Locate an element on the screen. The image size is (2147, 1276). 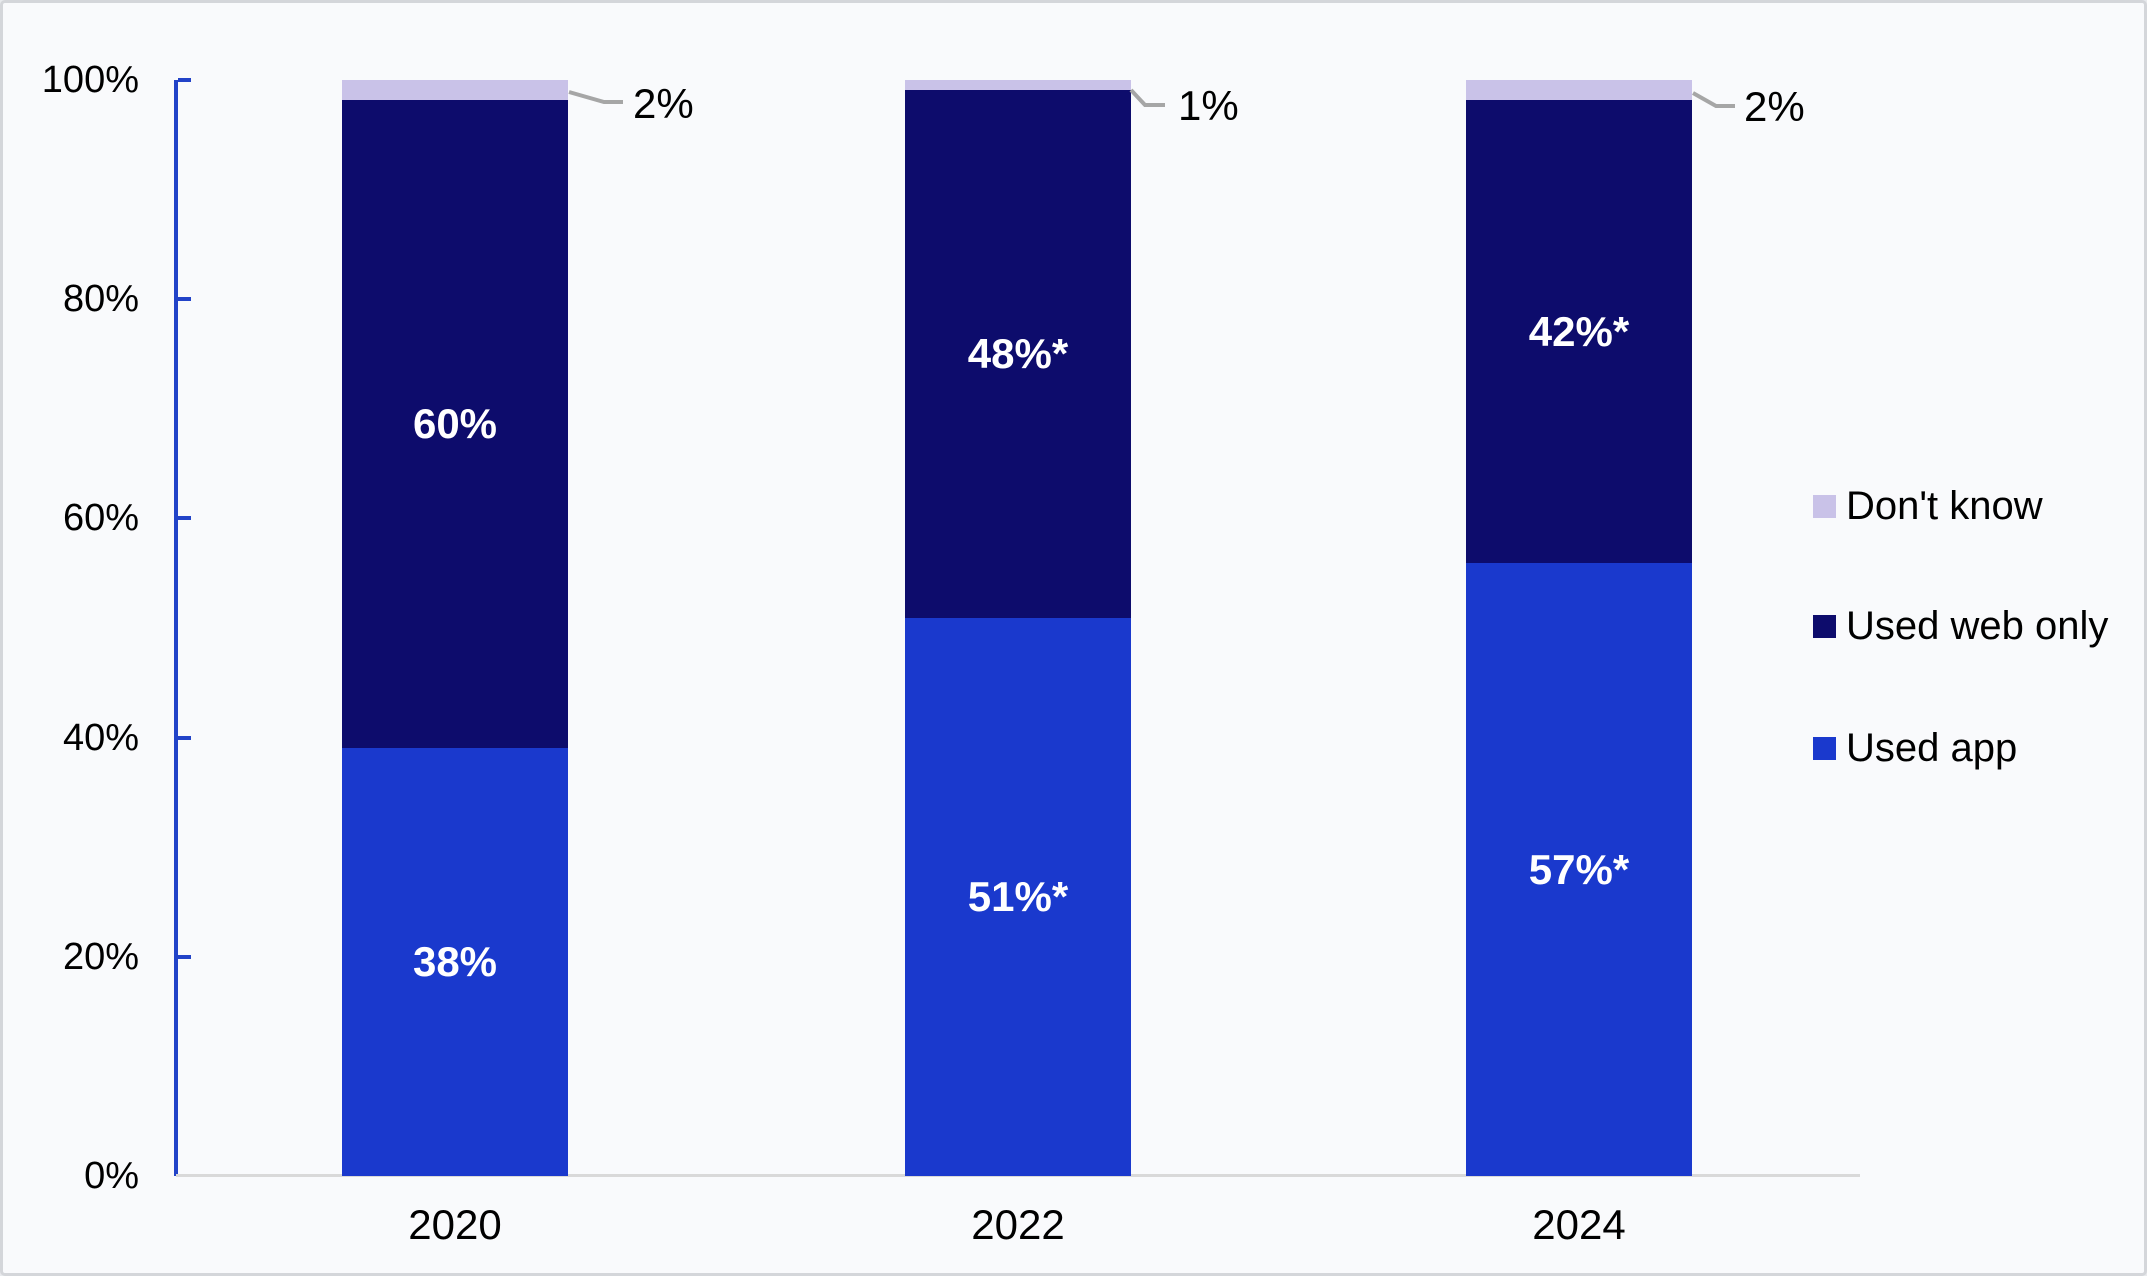
bar-2022-segment-used-app: 51%* is located at coordinates (1018, 897).